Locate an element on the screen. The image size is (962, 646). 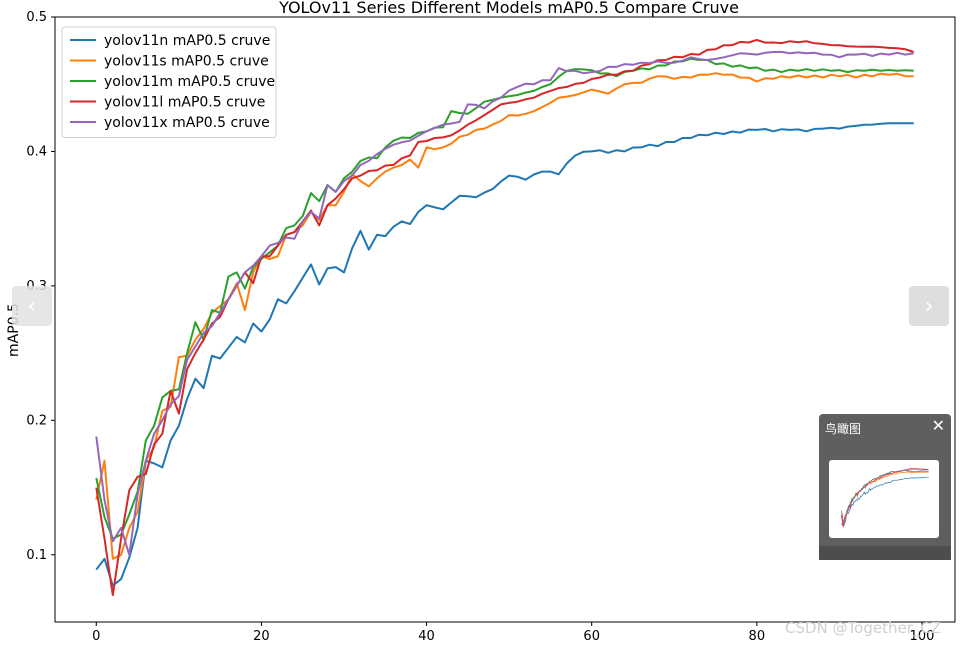
legend-box is located at coordinates (169, 82).